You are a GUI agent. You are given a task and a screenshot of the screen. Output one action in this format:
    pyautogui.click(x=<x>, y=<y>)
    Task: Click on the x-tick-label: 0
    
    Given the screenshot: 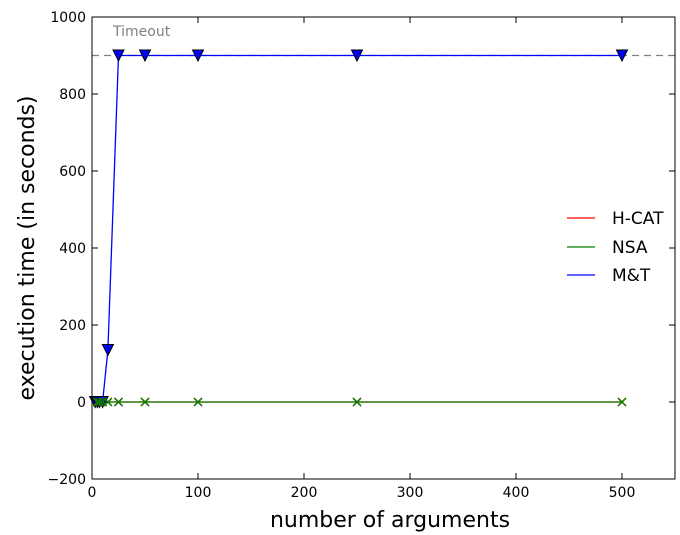 What is the action you would take?
    pyautogui.click(x=92, y=493)
    